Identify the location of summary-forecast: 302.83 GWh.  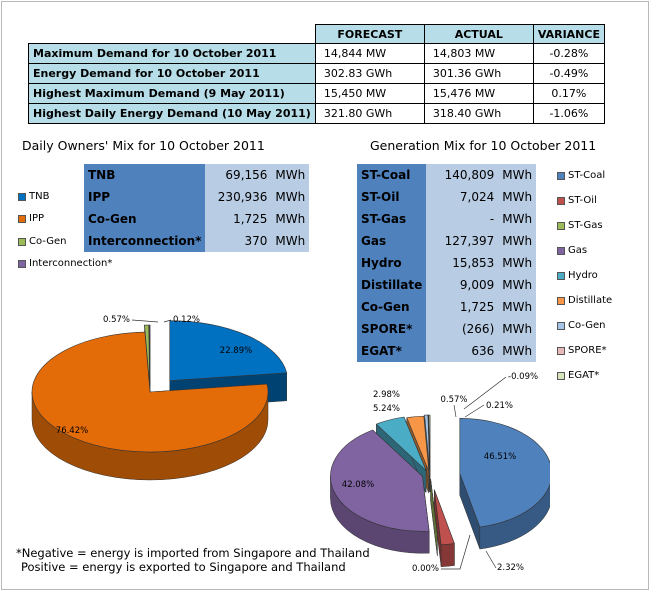
(369, 73).